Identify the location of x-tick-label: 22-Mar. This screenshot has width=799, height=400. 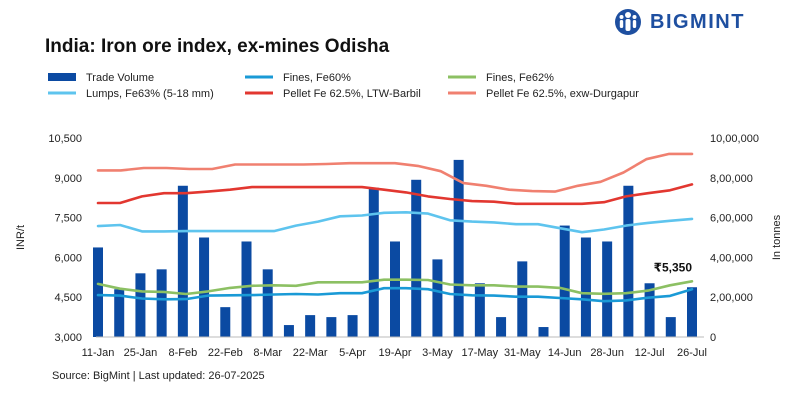
(310, 353).